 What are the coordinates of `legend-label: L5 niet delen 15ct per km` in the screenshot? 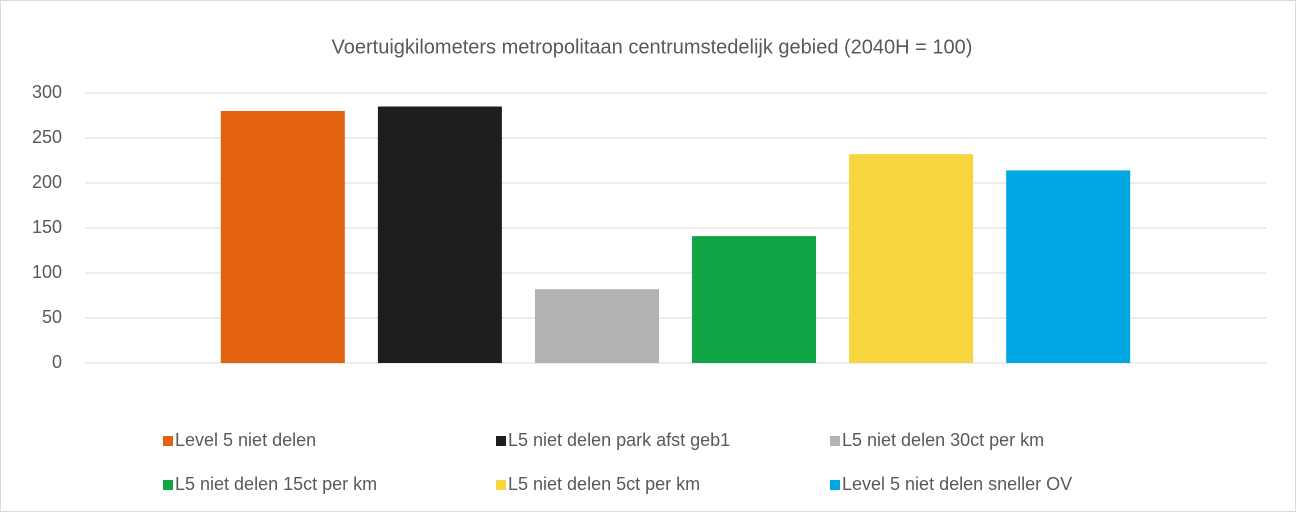 It's located at (276, 484).